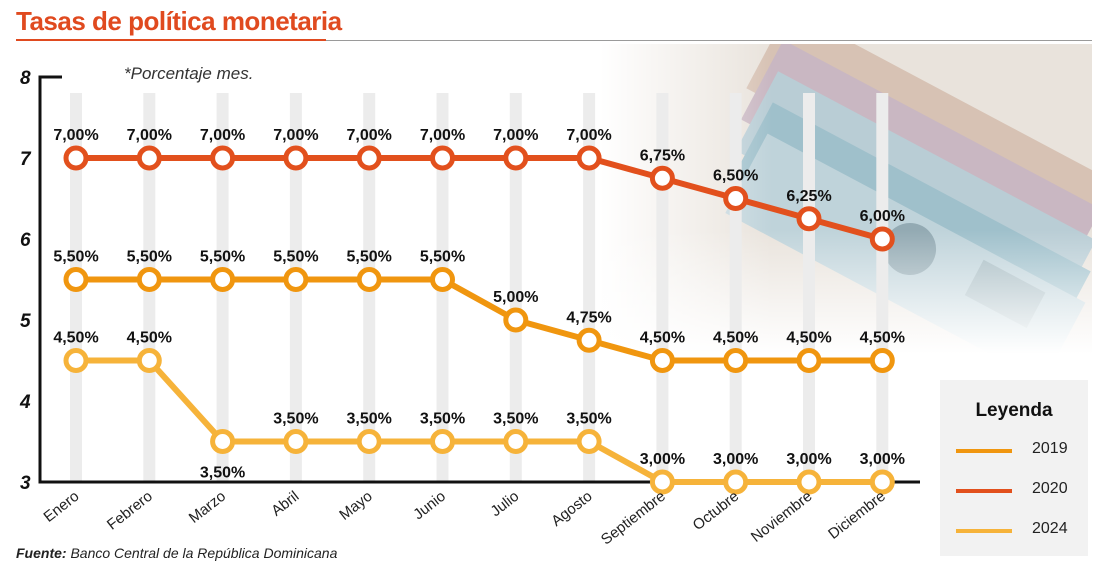  I want to click on x-tick-label: Enero, so click(61, 507).